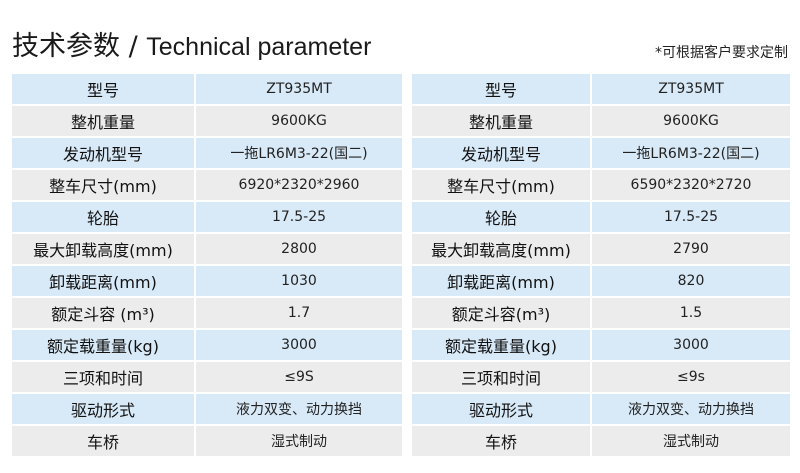  Describe the element at coordinates (299, 249) in the screenshot. I see `spec-value: 2800` at that location.